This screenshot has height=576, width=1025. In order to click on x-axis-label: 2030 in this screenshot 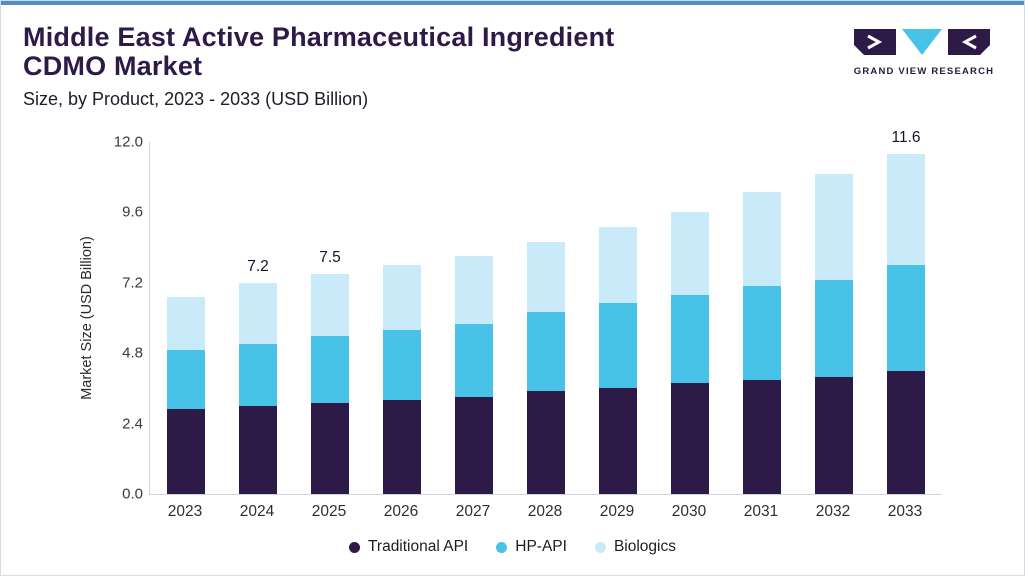, I will do `click(689, 511)`.